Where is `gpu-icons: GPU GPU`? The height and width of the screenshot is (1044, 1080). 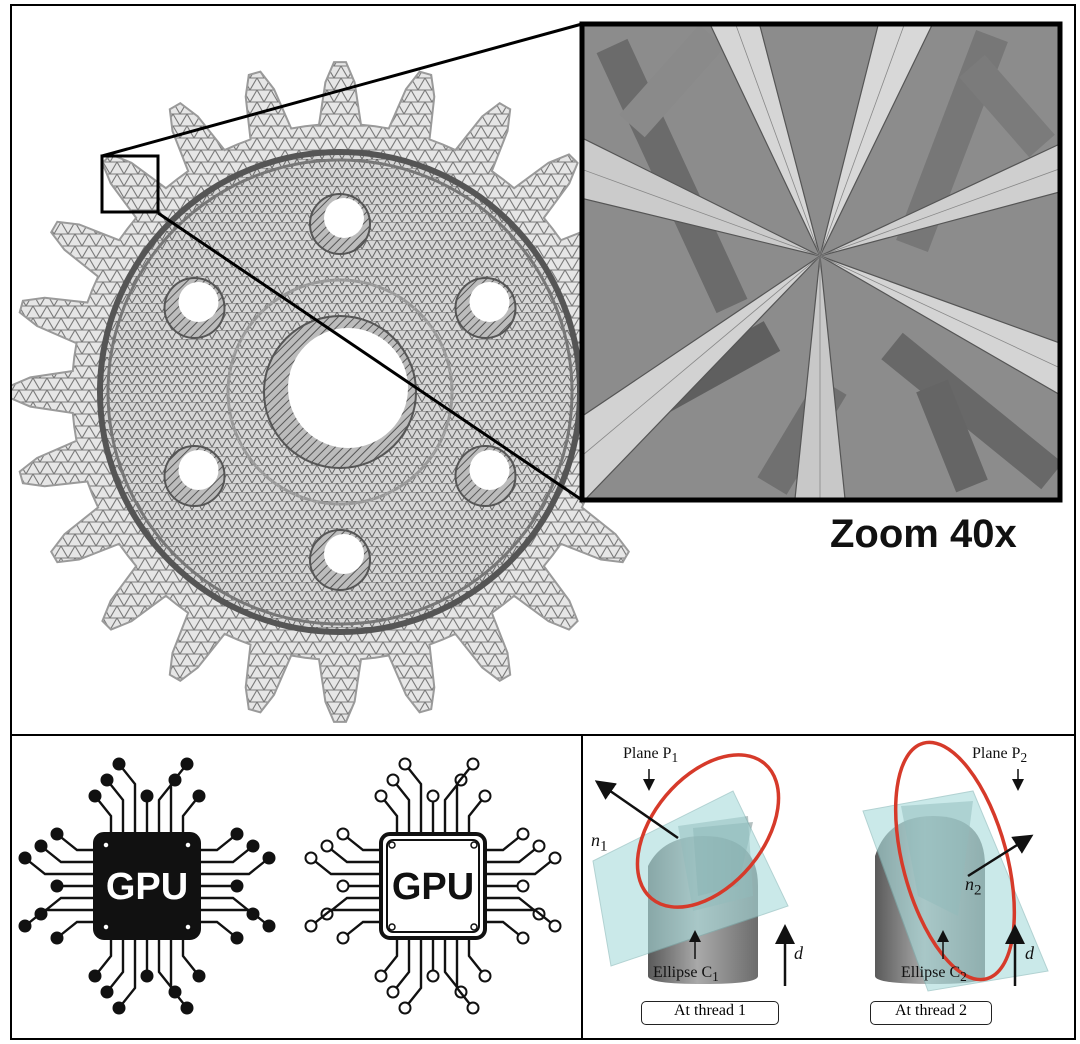 gpu-icons: GPU GPU is located at coordinates (290, 886).